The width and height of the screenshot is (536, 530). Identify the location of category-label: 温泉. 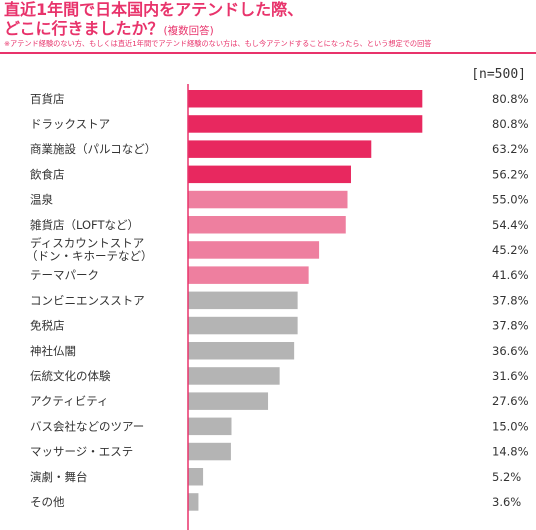
(41, 200).